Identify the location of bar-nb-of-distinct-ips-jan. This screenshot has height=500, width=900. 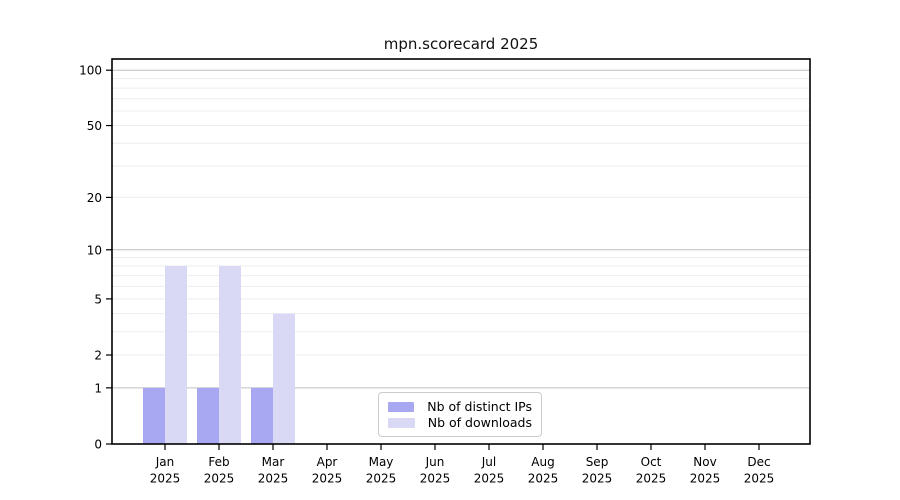
(154, 415).